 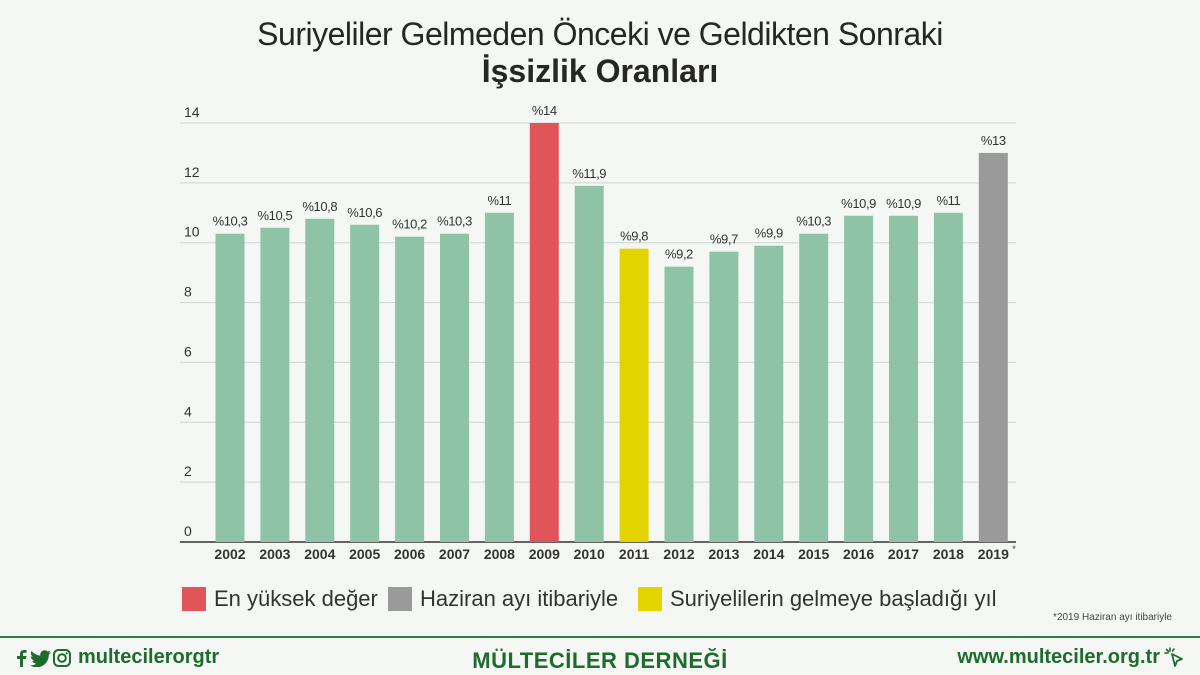 What do you see at coordinates (364, 212) in the screenshot?
I see `data-label: %10,6` at bounding box center [364, 212].